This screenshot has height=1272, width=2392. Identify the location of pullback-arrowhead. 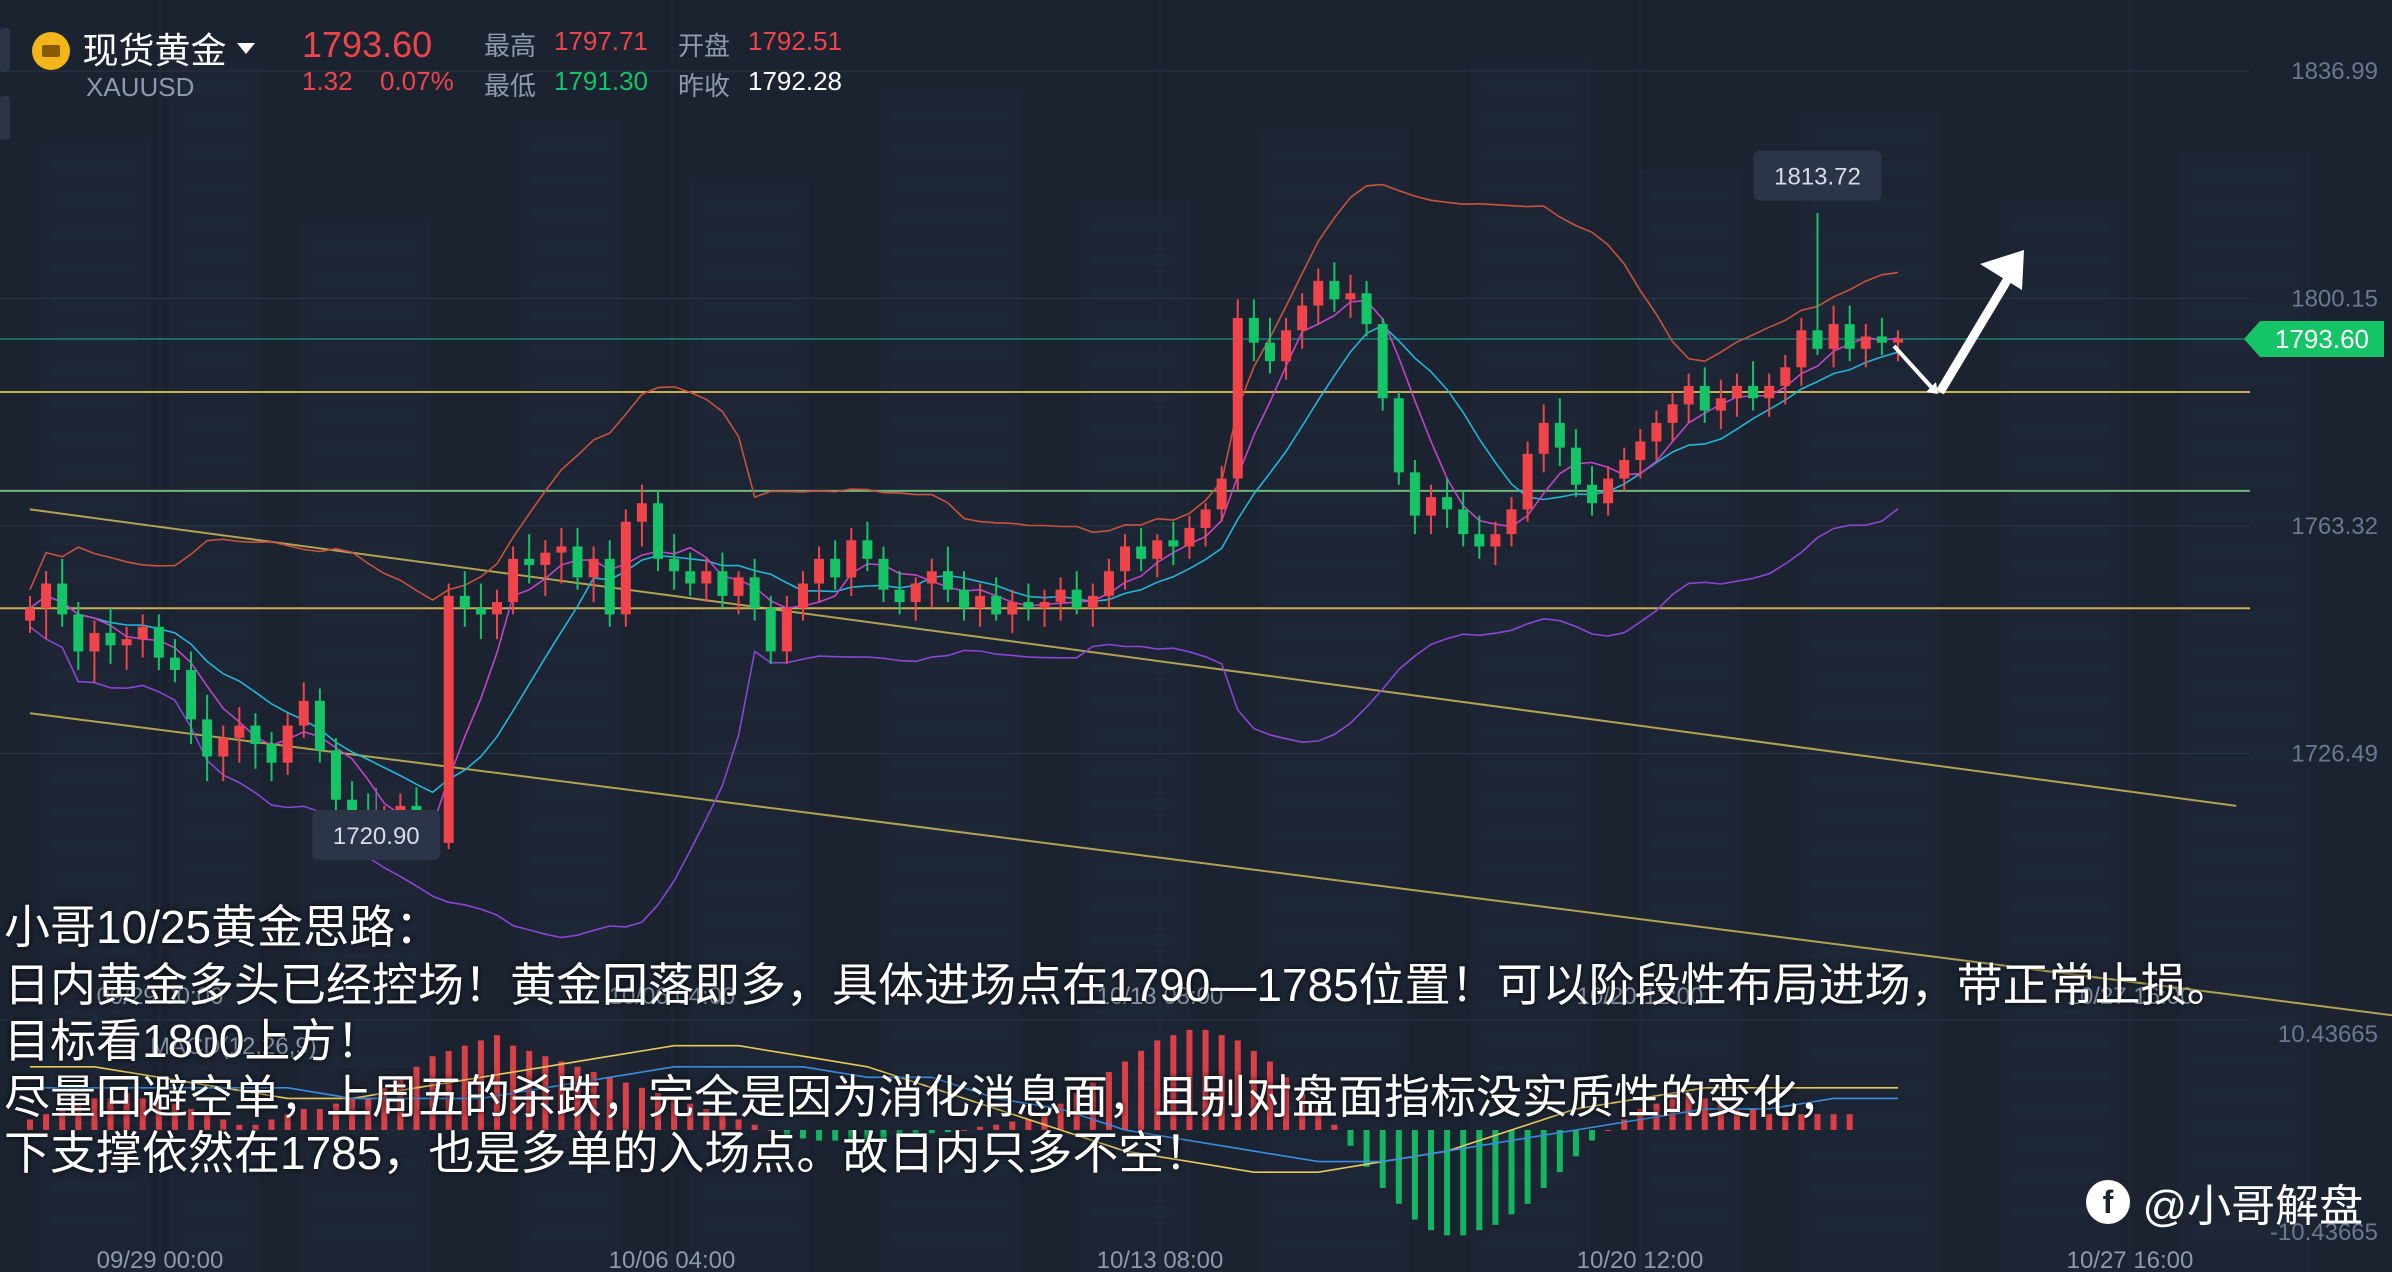
(1932, 388).